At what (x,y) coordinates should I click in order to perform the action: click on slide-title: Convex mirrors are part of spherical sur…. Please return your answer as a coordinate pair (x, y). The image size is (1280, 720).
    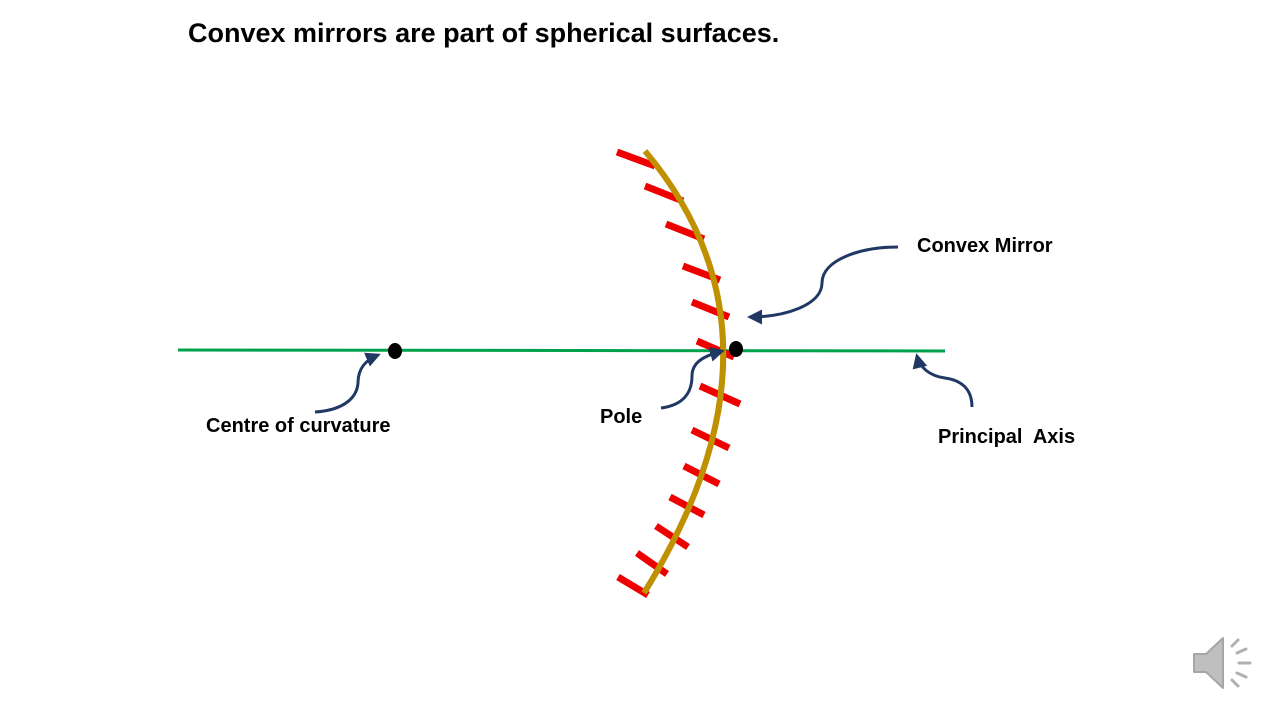
    Looking at the image, I should click on (484, 33).